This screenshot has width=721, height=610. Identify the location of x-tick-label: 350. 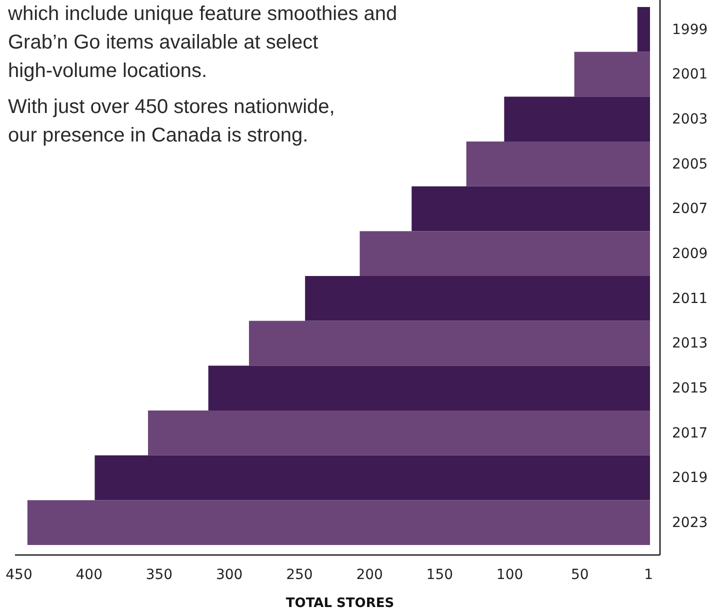
(159, 574).